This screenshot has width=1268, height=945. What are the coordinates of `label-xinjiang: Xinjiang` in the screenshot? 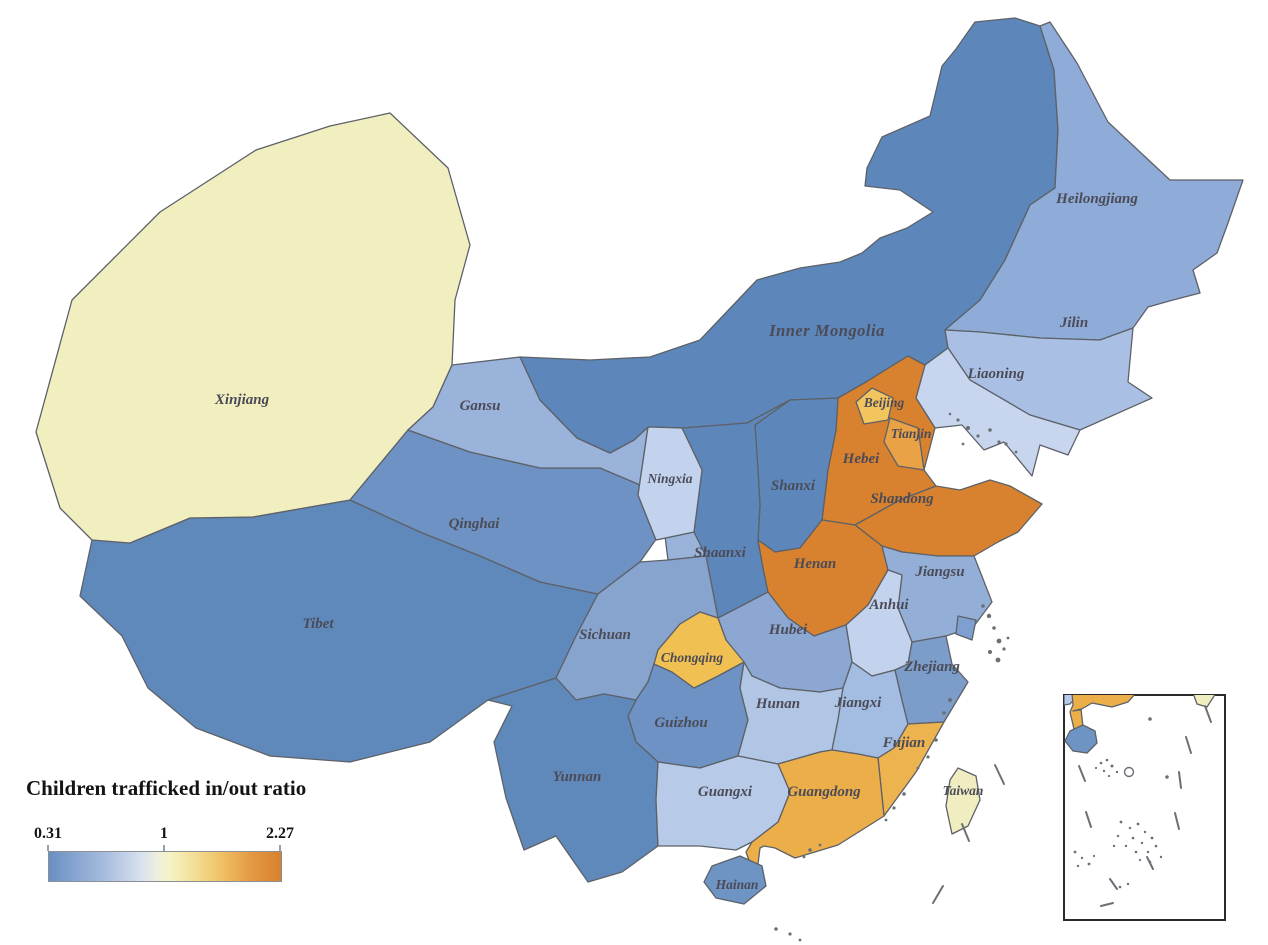 It's located at (242, 400).